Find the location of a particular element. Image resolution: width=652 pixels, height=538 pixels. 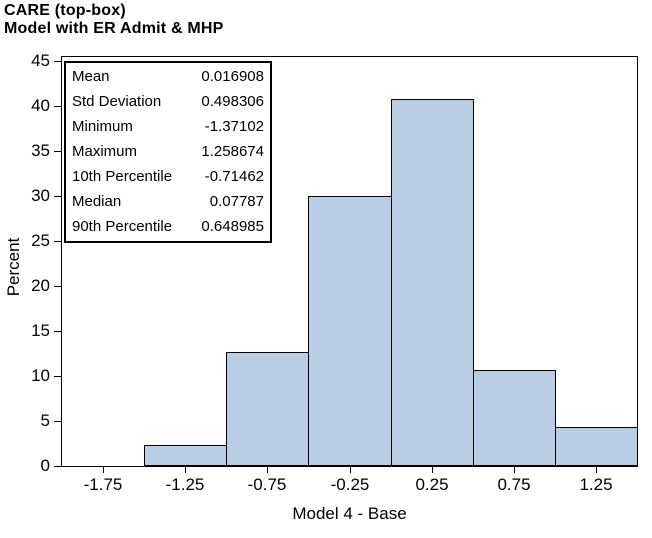

y-tick-label: 25 is located at coordinates (40, 240).